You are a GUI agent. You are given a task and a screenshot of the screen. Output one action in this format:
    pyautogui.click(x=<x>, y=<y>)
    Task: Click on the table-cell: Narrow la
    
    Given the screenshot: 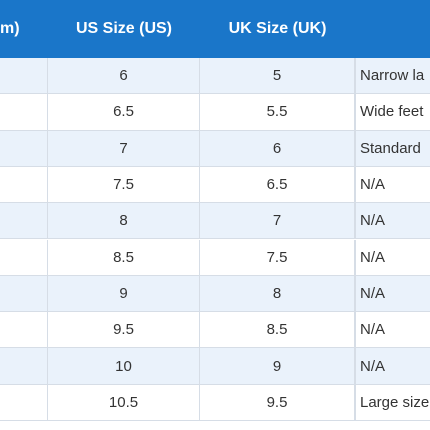 What is the action you would take?
    pyautogui.click(x=392, y=76)
    